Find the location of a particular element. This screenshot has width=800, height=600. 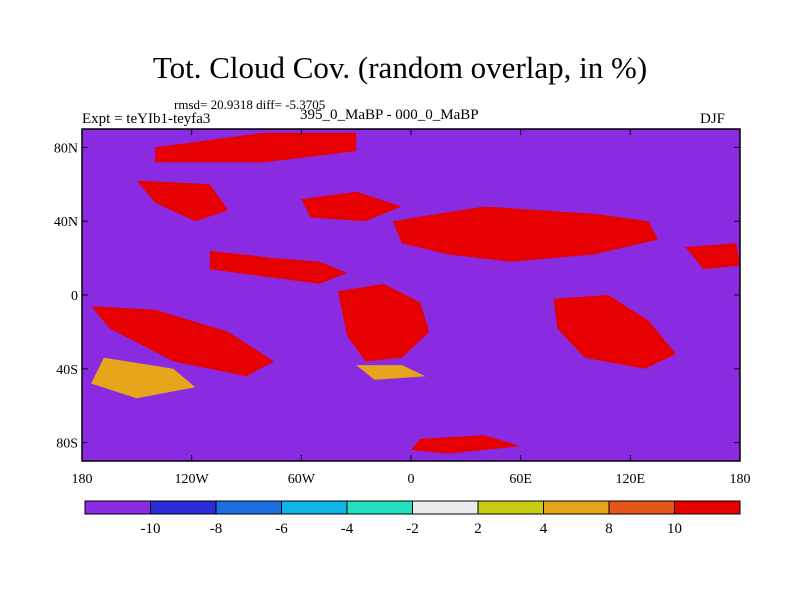

x-tick-label: 0 is located at coordinates (411, 479).